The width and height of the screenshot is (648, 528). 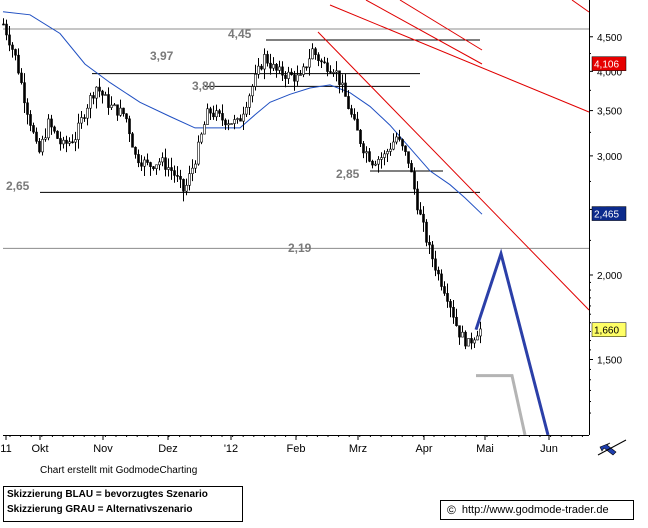 What do you see at coordinates (18, 186) in the screenshot?
I see `level-label: 2,65` at bounding box center [18, 186].